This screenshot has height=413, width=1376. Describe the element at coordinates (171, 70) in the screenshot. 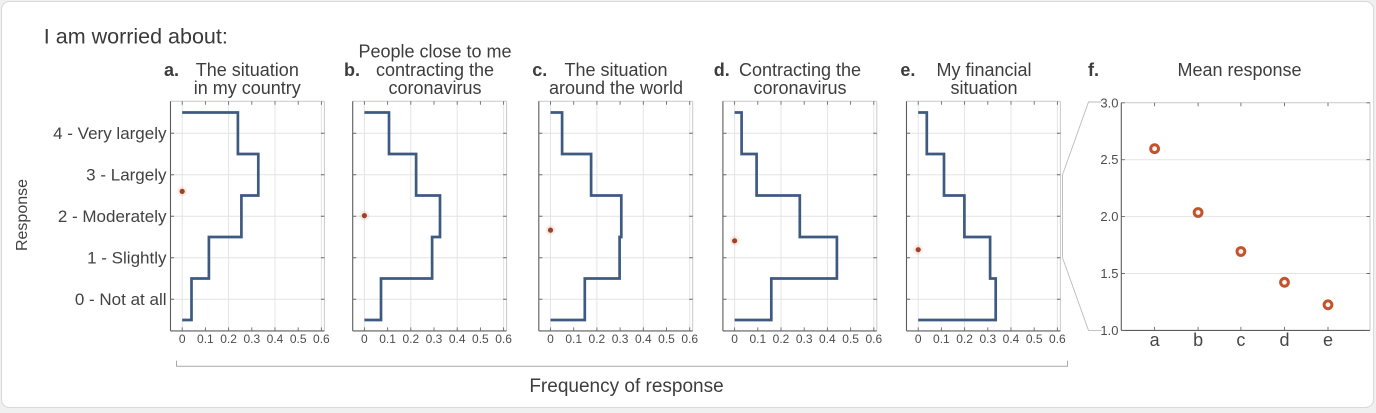

I see `svg-text: a.` at that location.